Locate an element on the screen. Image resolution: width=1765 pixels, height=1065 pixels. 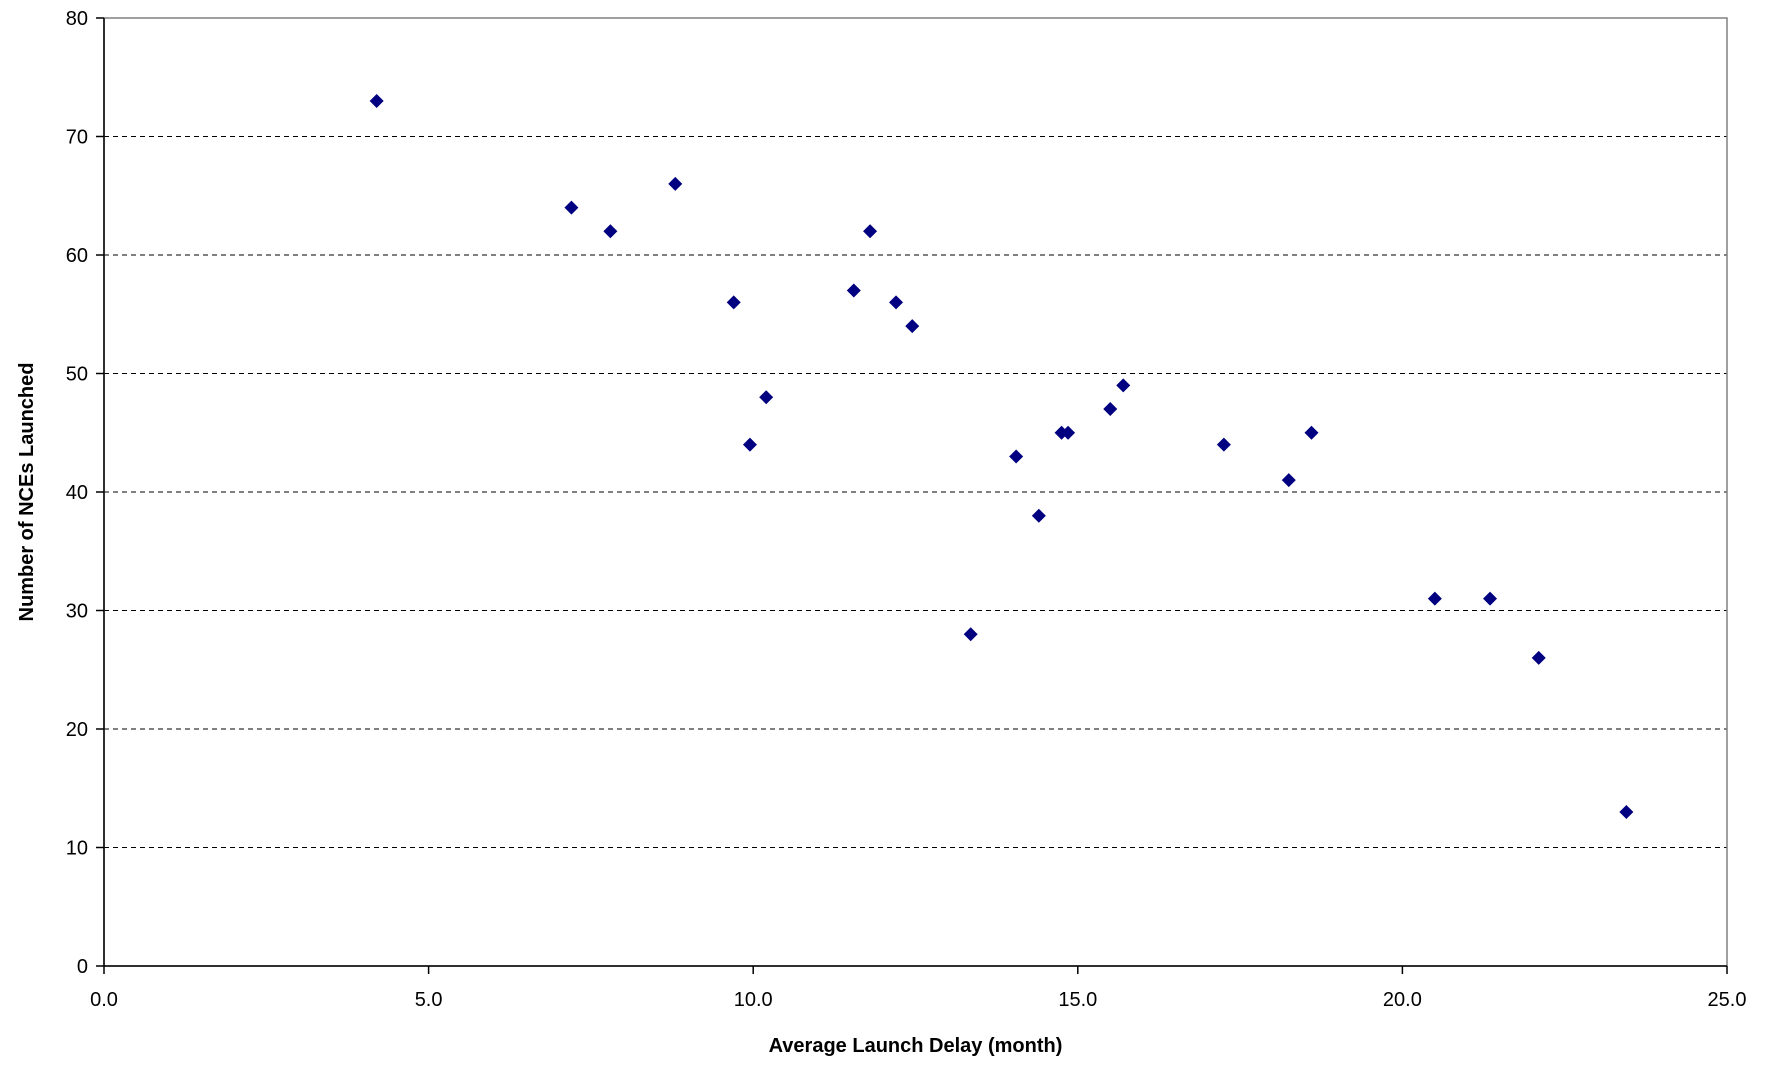
x-axis-title: Average Launch Delay (month) is located at coordinates (916, 1046).